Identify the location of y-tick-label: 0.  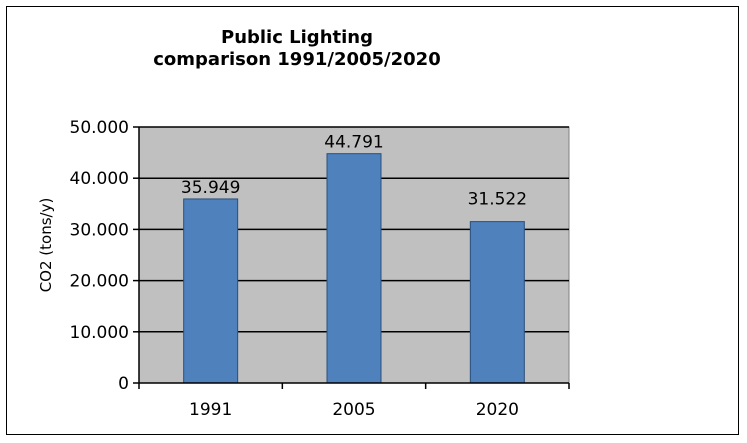
(123, 384).